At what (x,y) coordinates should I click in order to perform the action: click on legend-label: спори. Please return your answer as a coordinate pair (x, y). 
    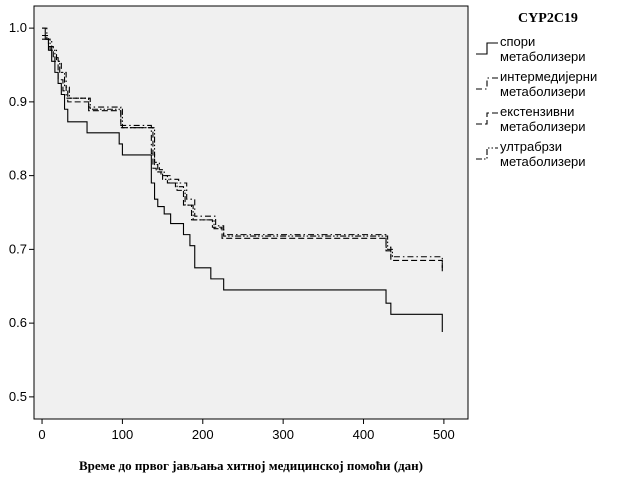
    Looking at the image, I should click on (517, 41).